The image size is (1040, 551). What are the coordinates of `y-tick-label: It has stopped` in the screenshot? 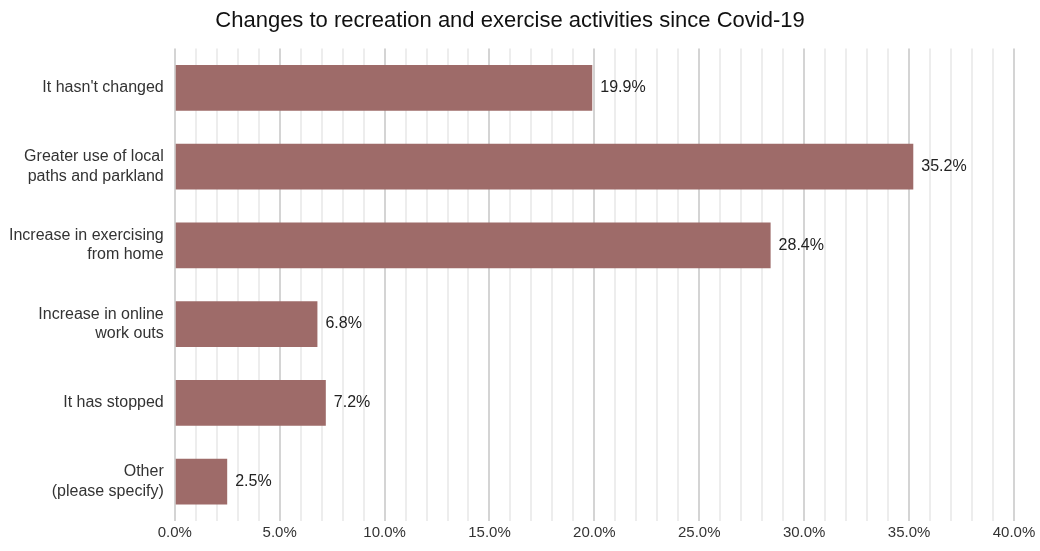 It's located at (113, 402).